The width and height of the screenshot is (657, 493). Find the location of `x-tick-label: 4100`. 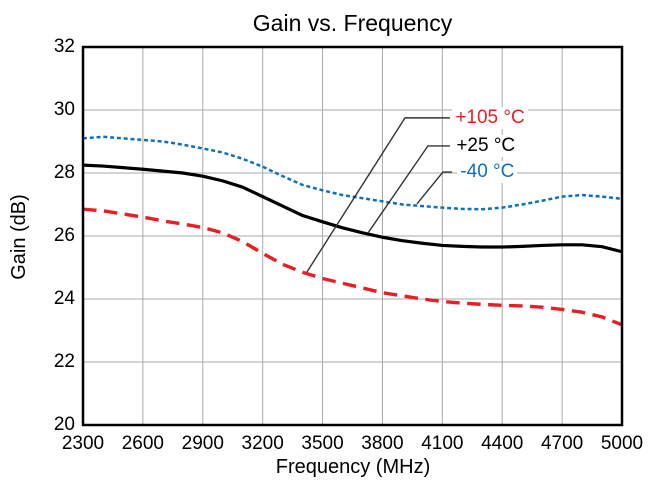

x-tick-label: 4100 is located at coordinates (442, 443).